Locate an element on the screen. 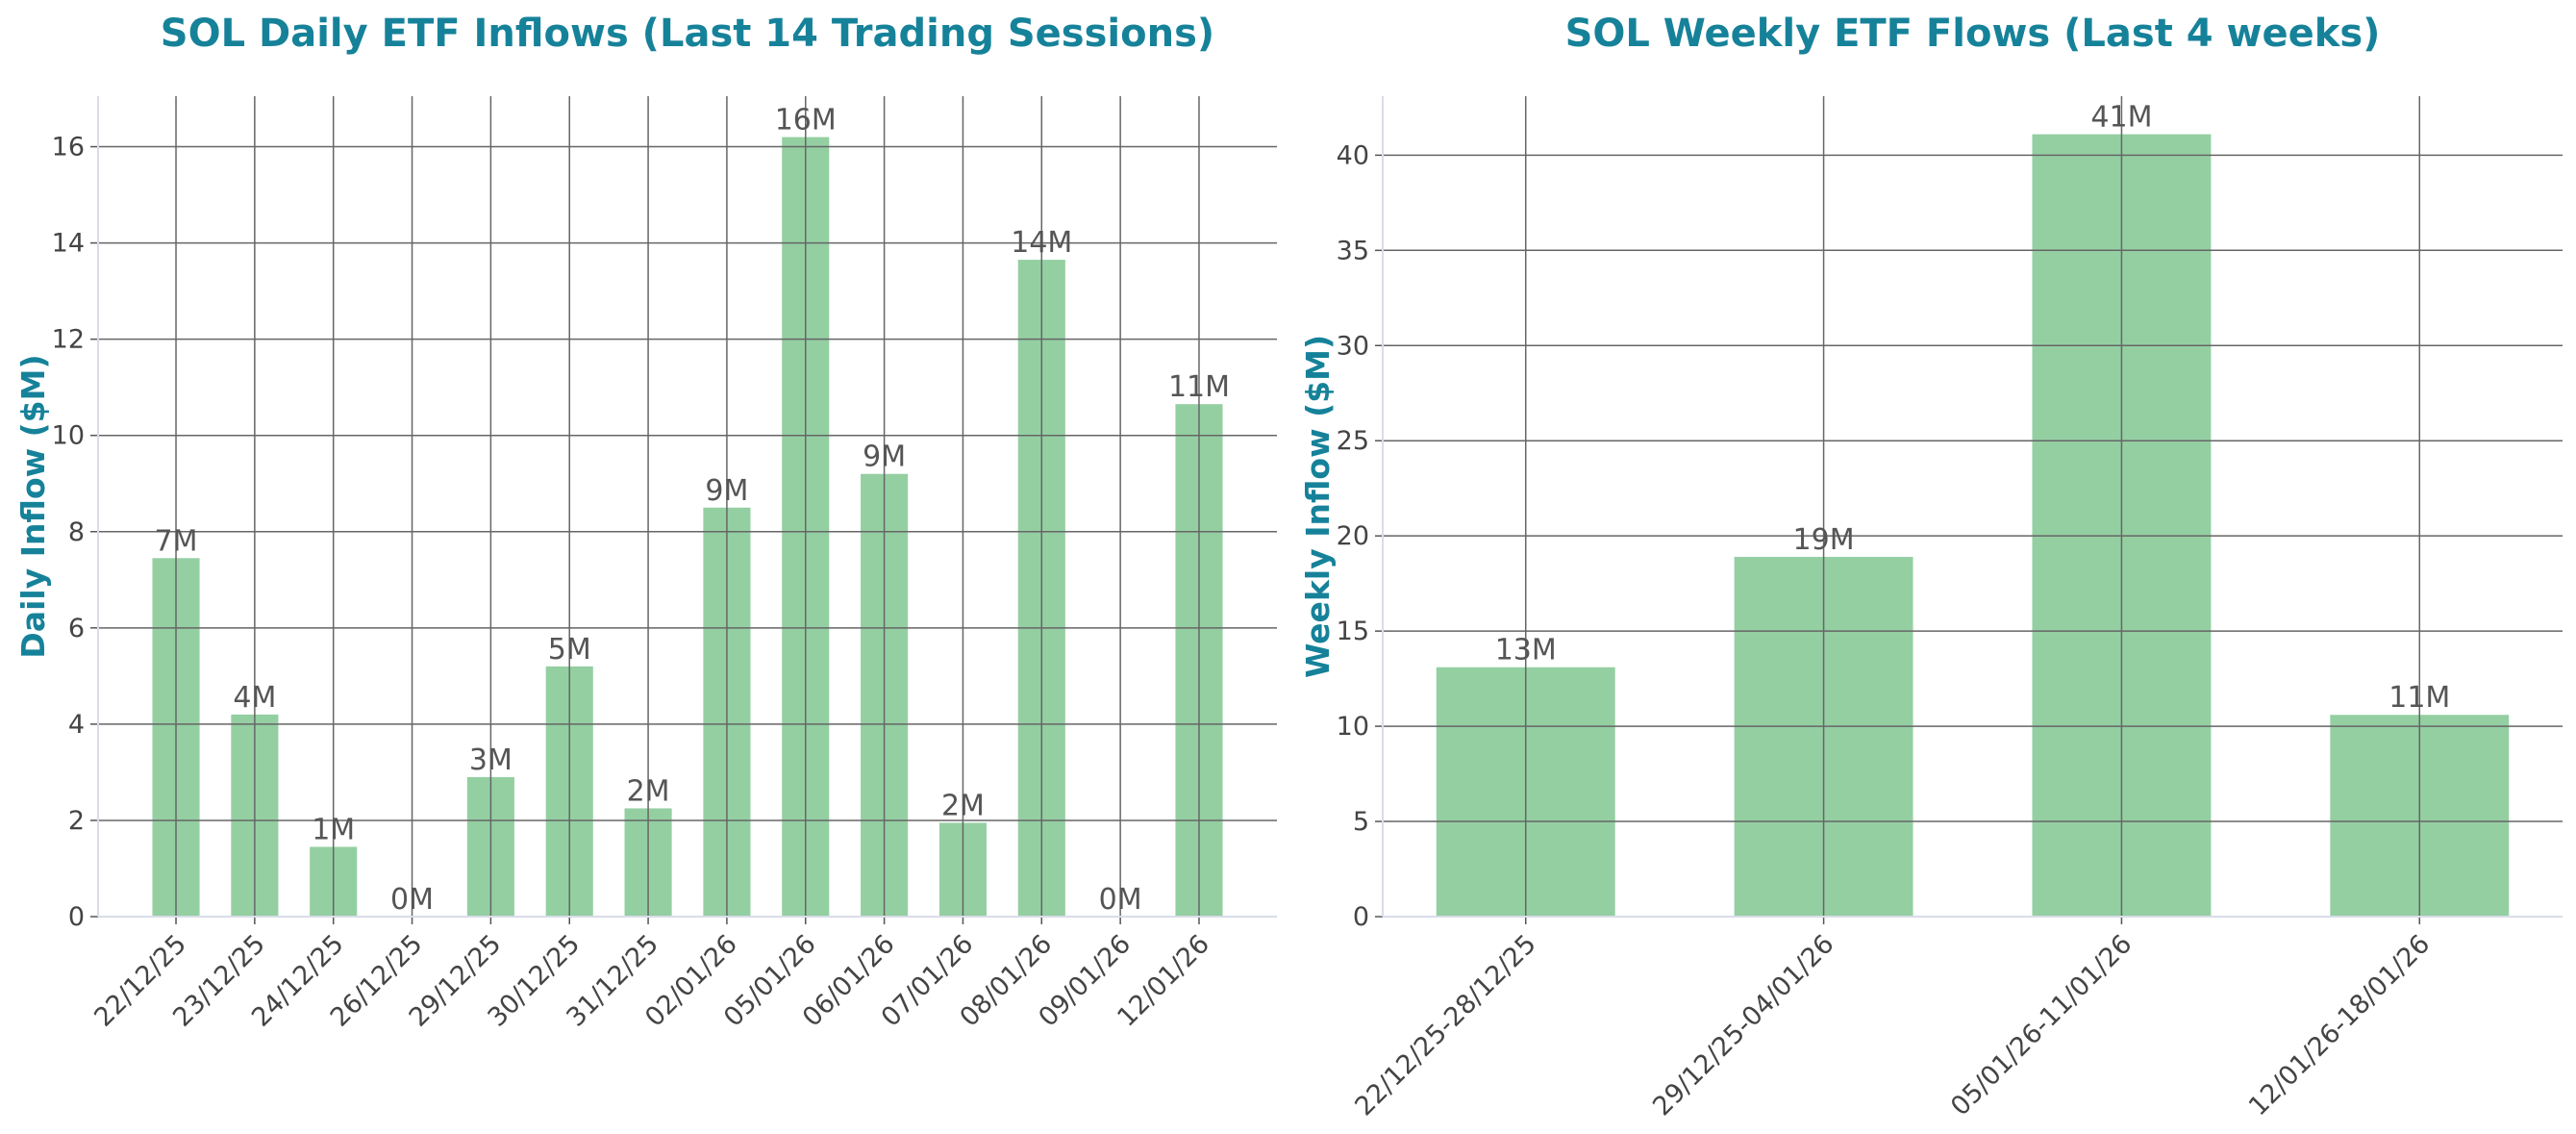 Image resolution: width=2576 pixels, height=1134 pixels. data-label: 3M is located at coordinates (491, 760).